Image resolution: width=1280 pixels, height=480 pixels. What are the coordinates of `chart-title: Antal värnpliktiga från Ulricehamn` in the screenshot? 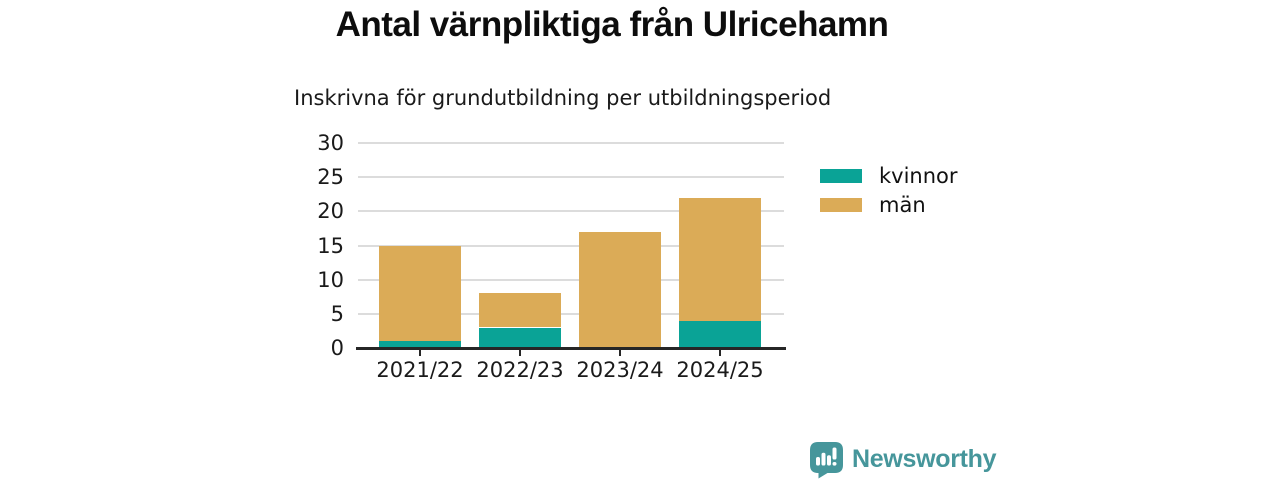 It's located at (612, 24).